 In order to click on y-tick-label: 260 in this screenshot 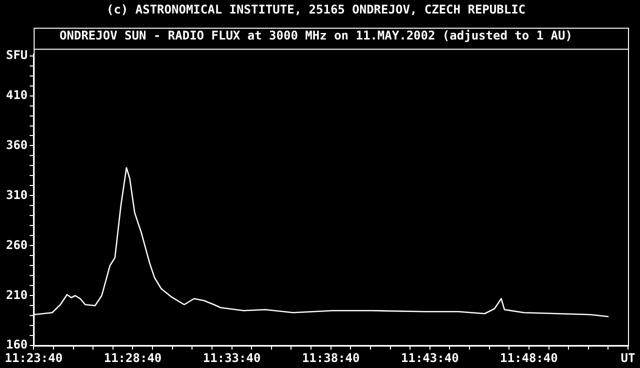, I will do `click(17, 245)`.